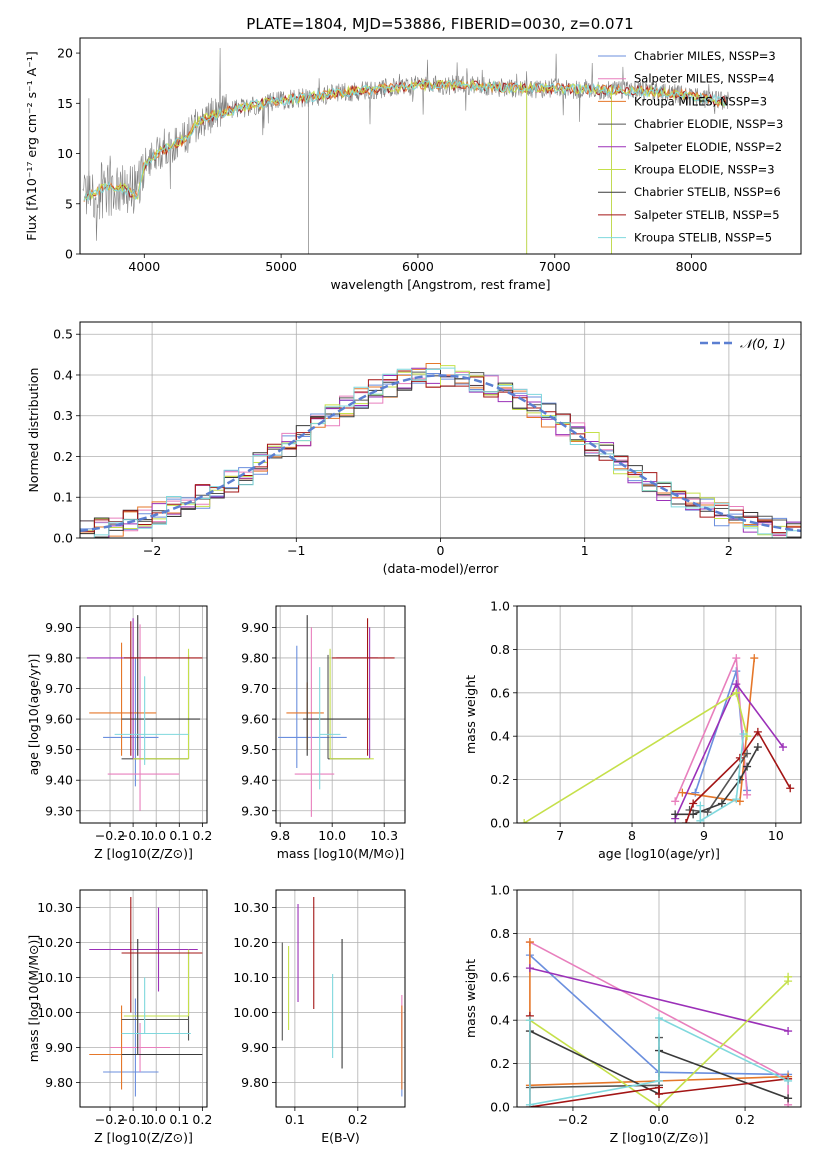  Describe the element at coordinates (65, 103) in the screenshot. I see `y-tick-label: 15` at that location.